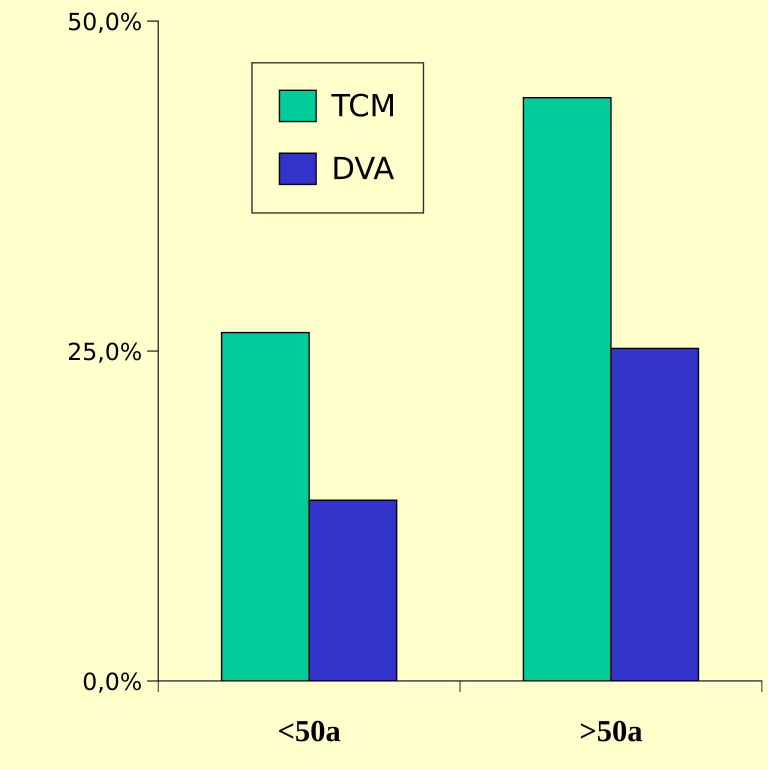  Describe the element at coordinates (362, 105) in the screenshot. I see `legend-label: TCM` at that location.